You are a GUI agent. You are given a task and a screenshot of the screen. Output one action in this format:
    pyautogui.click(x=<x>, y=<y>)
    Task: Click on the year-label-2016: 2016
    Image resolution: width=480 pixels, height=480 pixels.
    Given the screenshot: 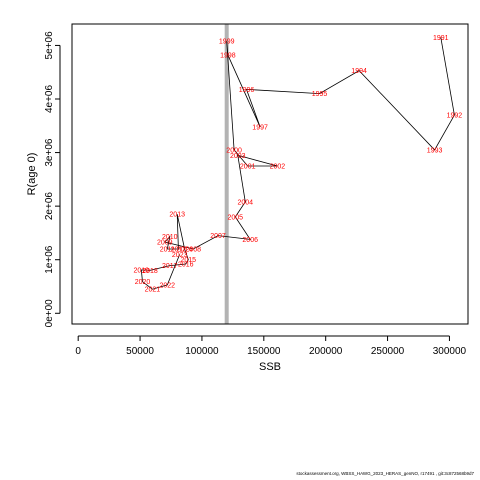 What is the action you would take?
    pyautogui.click(x=186, y=265)
    